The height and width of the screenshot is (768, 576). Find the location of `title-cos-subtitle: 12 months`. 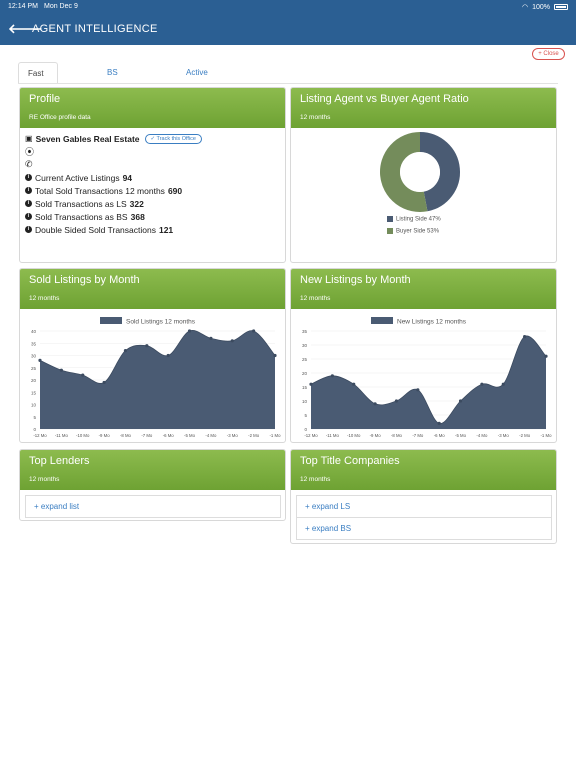

title-cos-subtitle: 12 months is located at coordinates (315, 479).